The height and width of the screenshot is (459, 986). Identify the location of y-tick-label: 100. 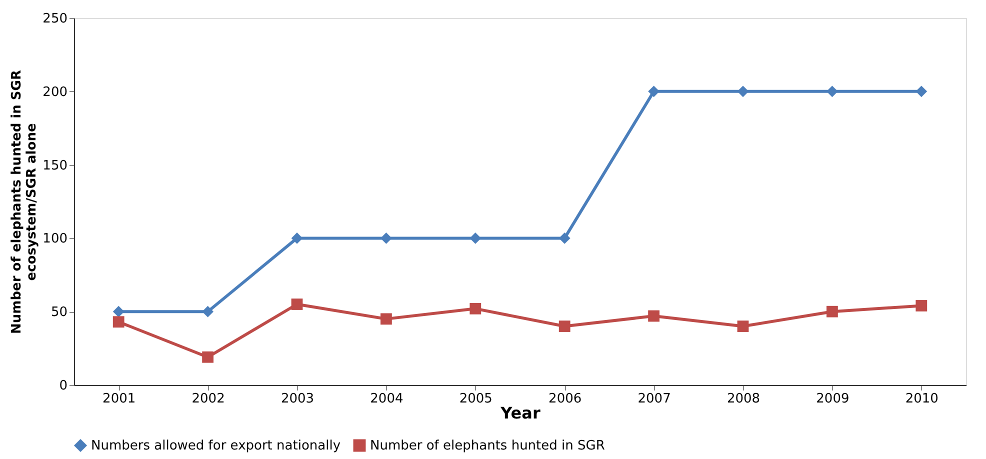
(55, 239).